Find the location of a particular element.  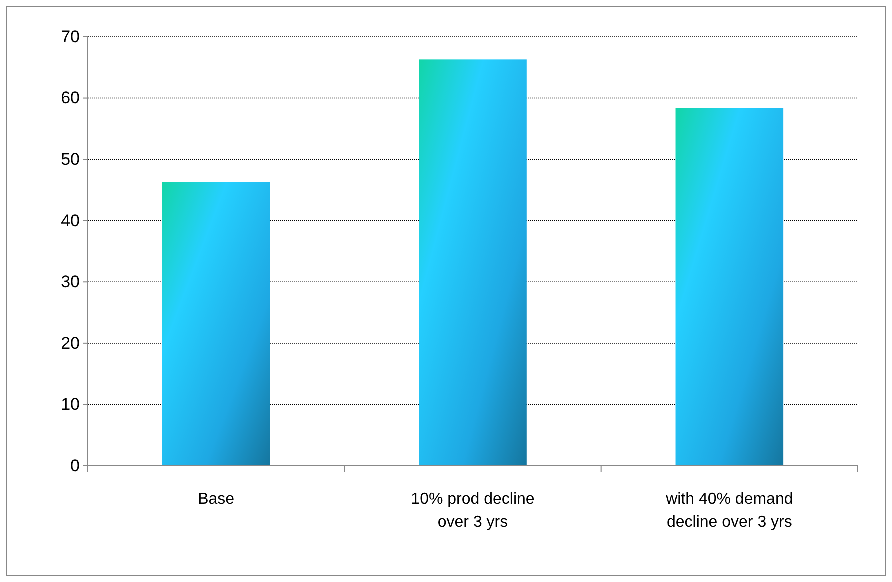

y-tick-label: 60 is located at coordinates (70, 98).